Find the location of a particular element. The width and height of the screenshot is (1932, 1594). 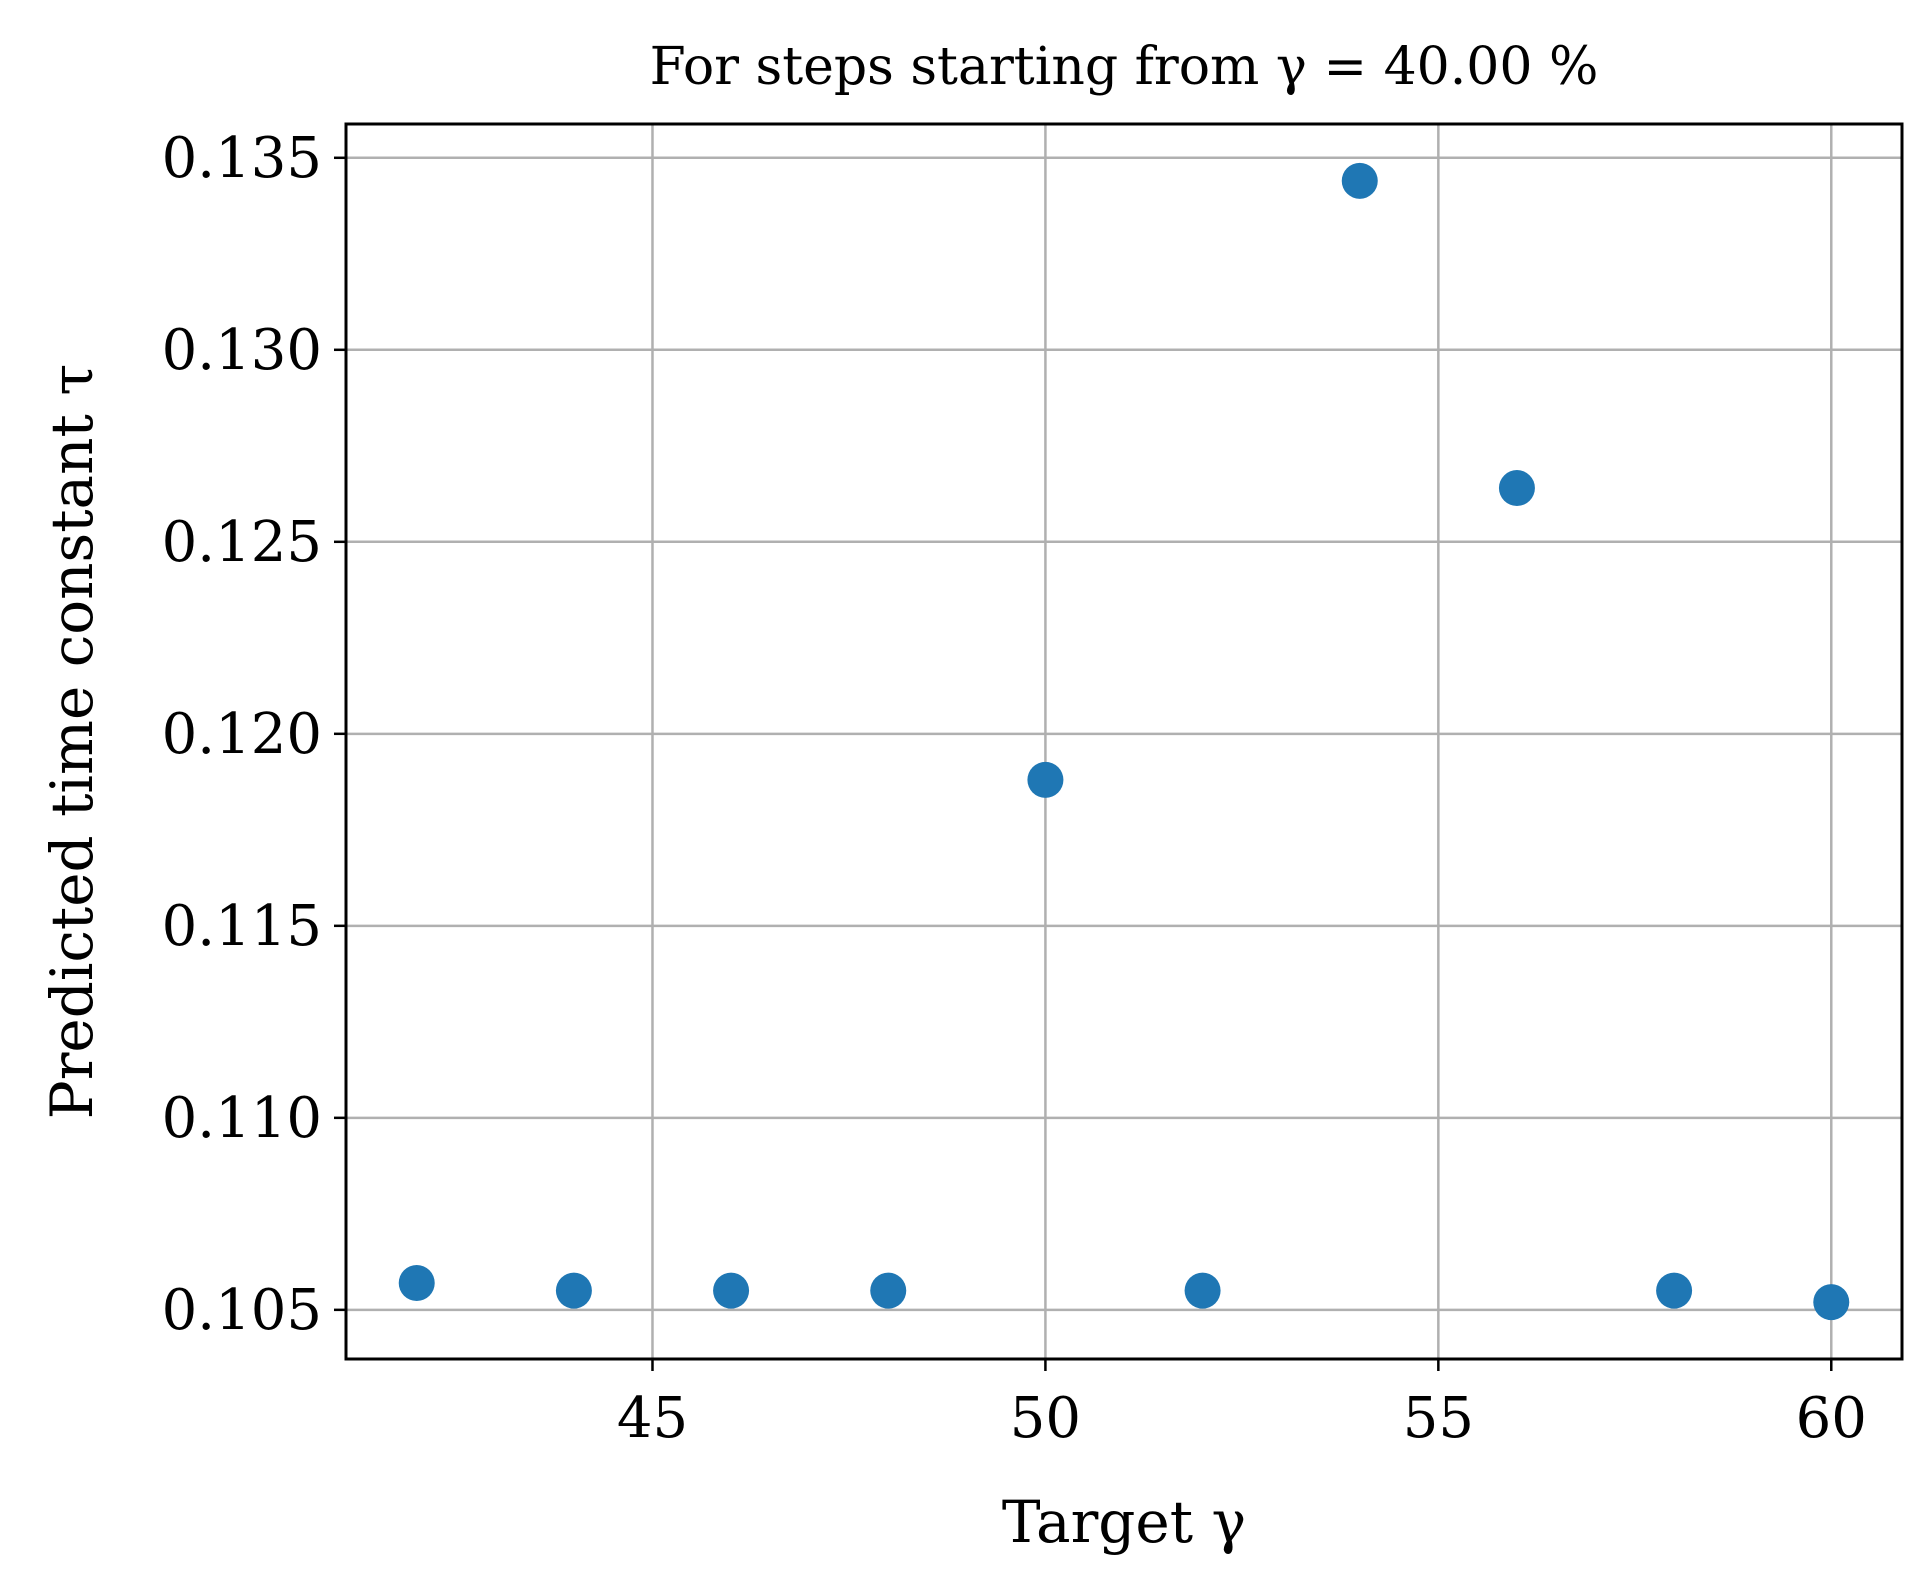

y-tick-label: 0.135 is located at coordinates (242, 158).